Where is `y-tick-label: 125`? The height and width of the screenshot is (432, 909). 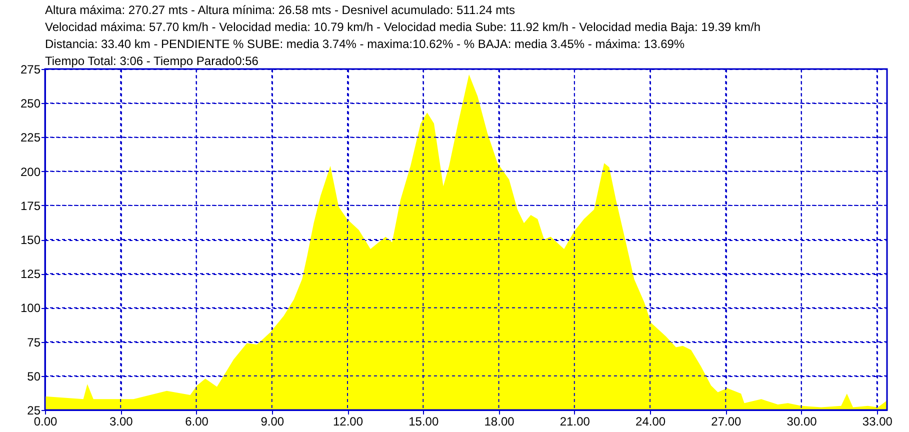 y-tick-label: 125 is located at coordinates (30, 274).